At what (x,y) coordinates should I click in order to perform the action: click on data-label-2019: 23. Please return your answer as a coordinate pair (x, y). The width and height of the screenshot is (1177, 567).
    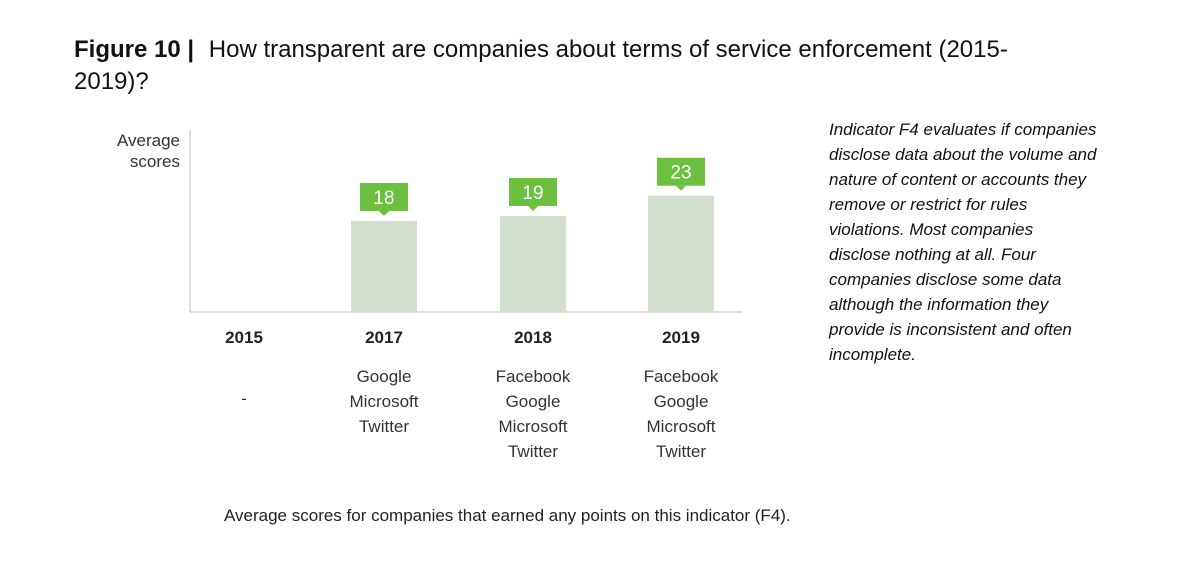
    Looking at the image, I should click on (680, 173).